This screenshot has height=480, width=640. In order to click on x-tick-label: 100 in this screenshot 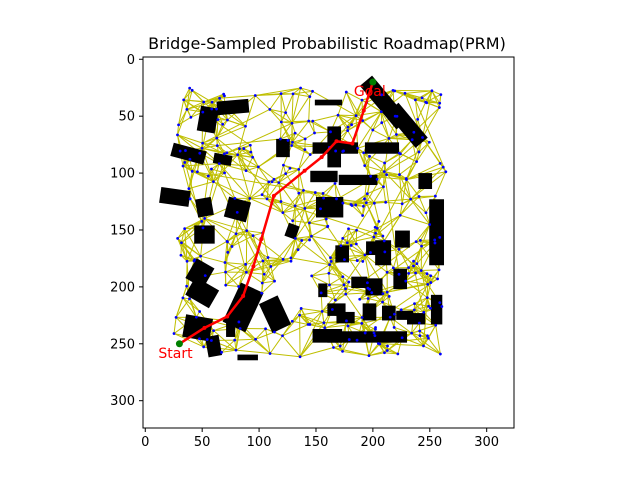, I will do `click(259, 442)`.